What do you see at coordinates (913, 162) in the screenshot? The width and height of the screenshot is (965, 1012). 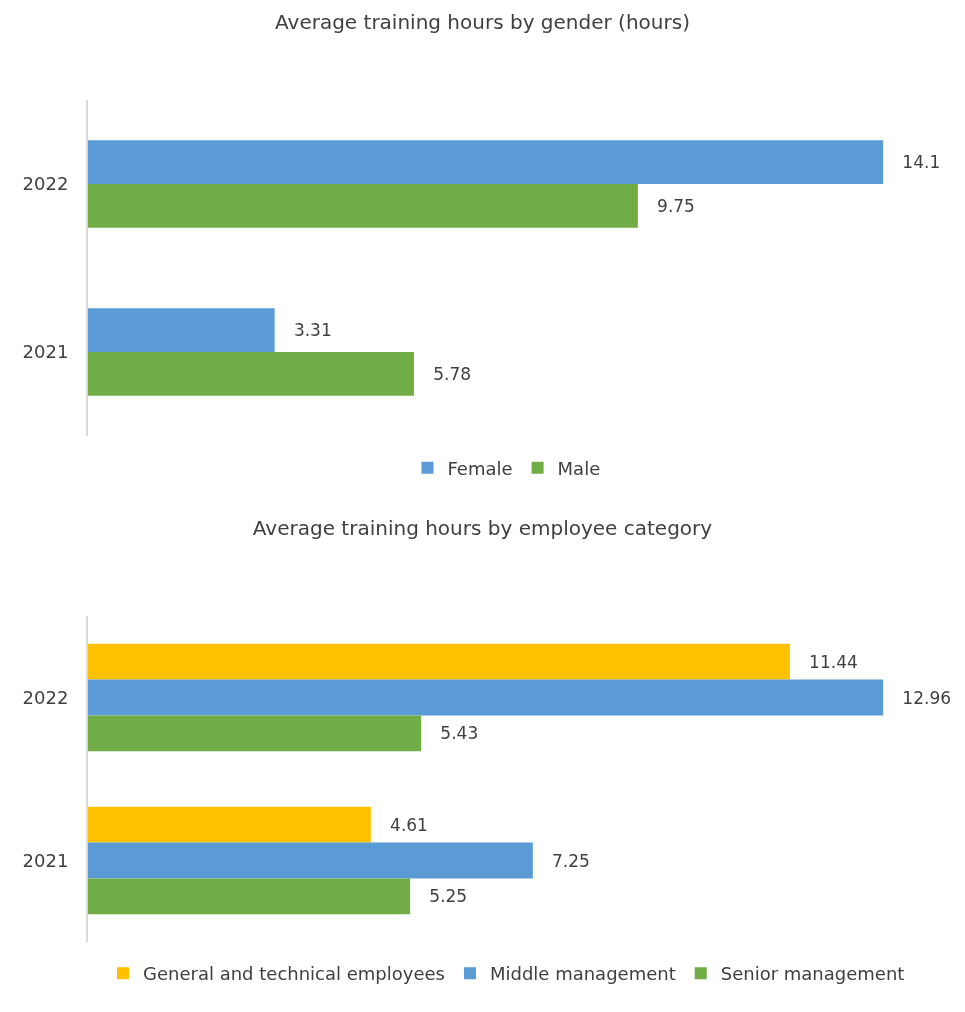 I see `data-label: 14.1` at bounding box center [913, 162].